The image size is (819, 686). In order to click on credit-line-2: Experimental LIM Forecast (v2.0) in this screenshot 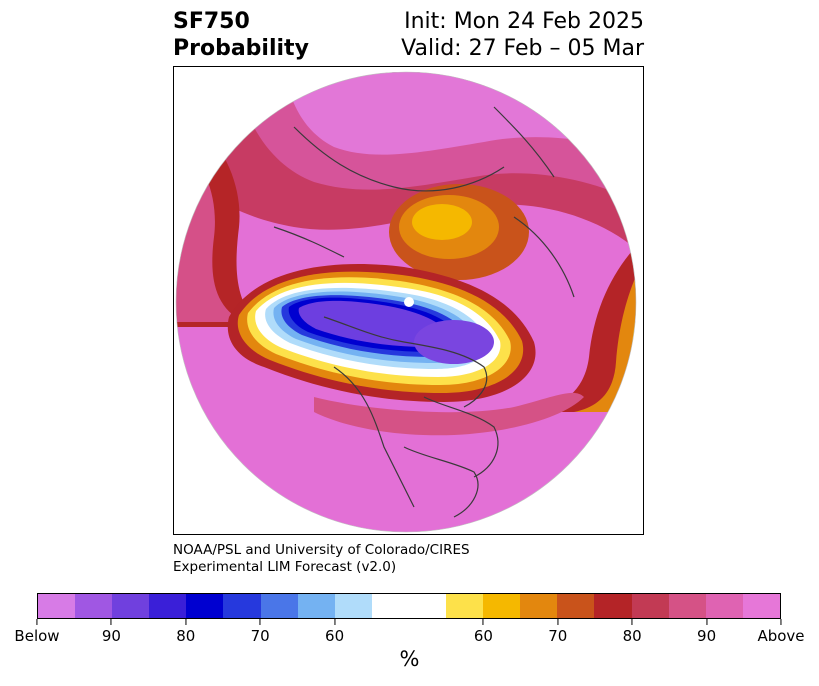, I will do `click(285, 567)`.